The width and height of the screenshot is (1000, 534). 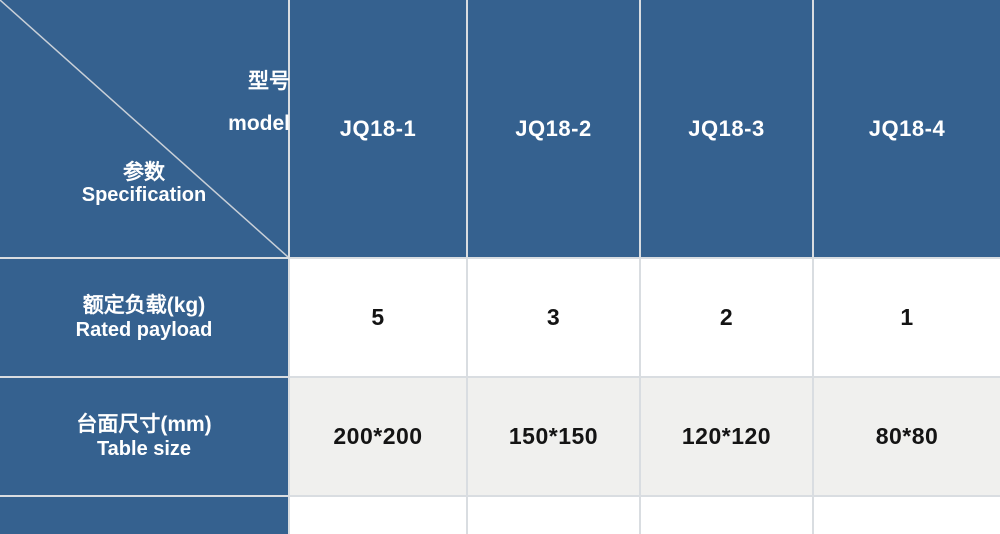 I want to click on spec-label-zh: 参数, so click(x=144, y=172).